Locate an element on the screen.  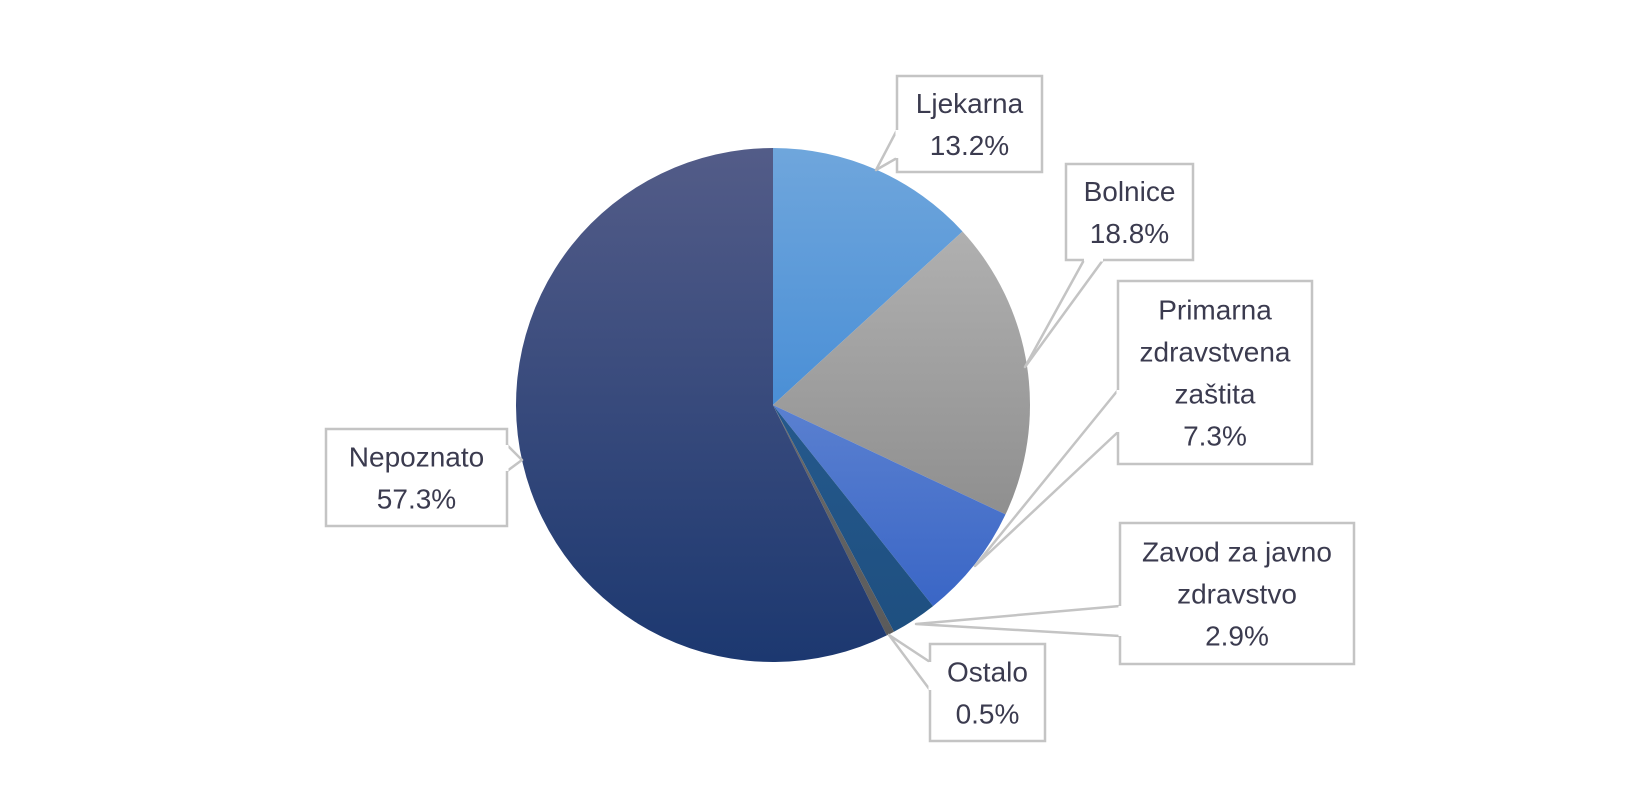
leader-line-ljekarna is located at coordinates (886, 150).